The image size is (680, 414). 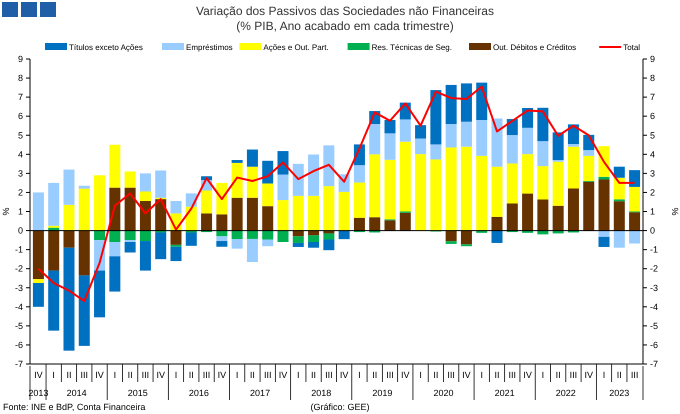 I want to click on y-tick-label: 6, so click(x=20, y=116).